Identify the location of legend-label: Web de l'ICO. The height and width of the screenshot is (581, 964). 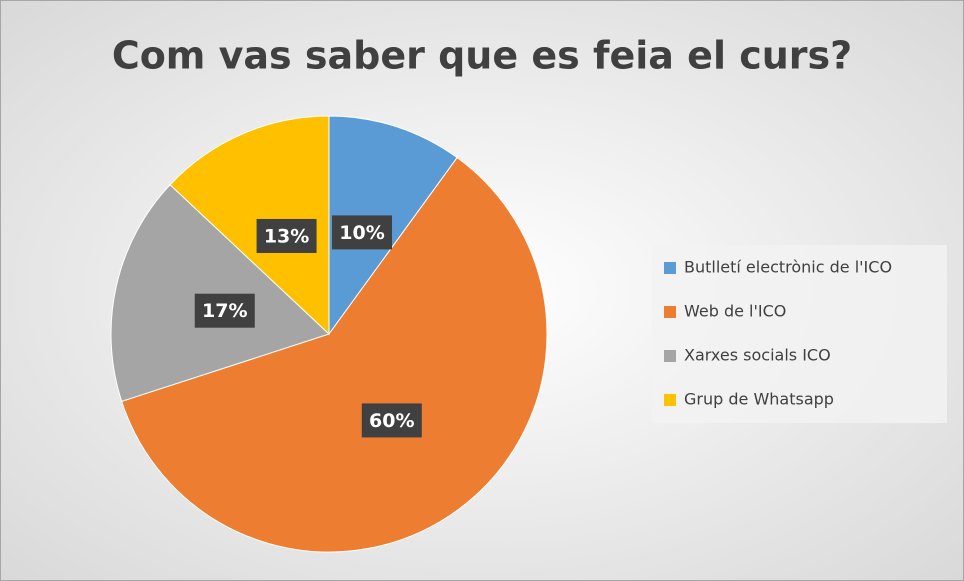
(735, 311).